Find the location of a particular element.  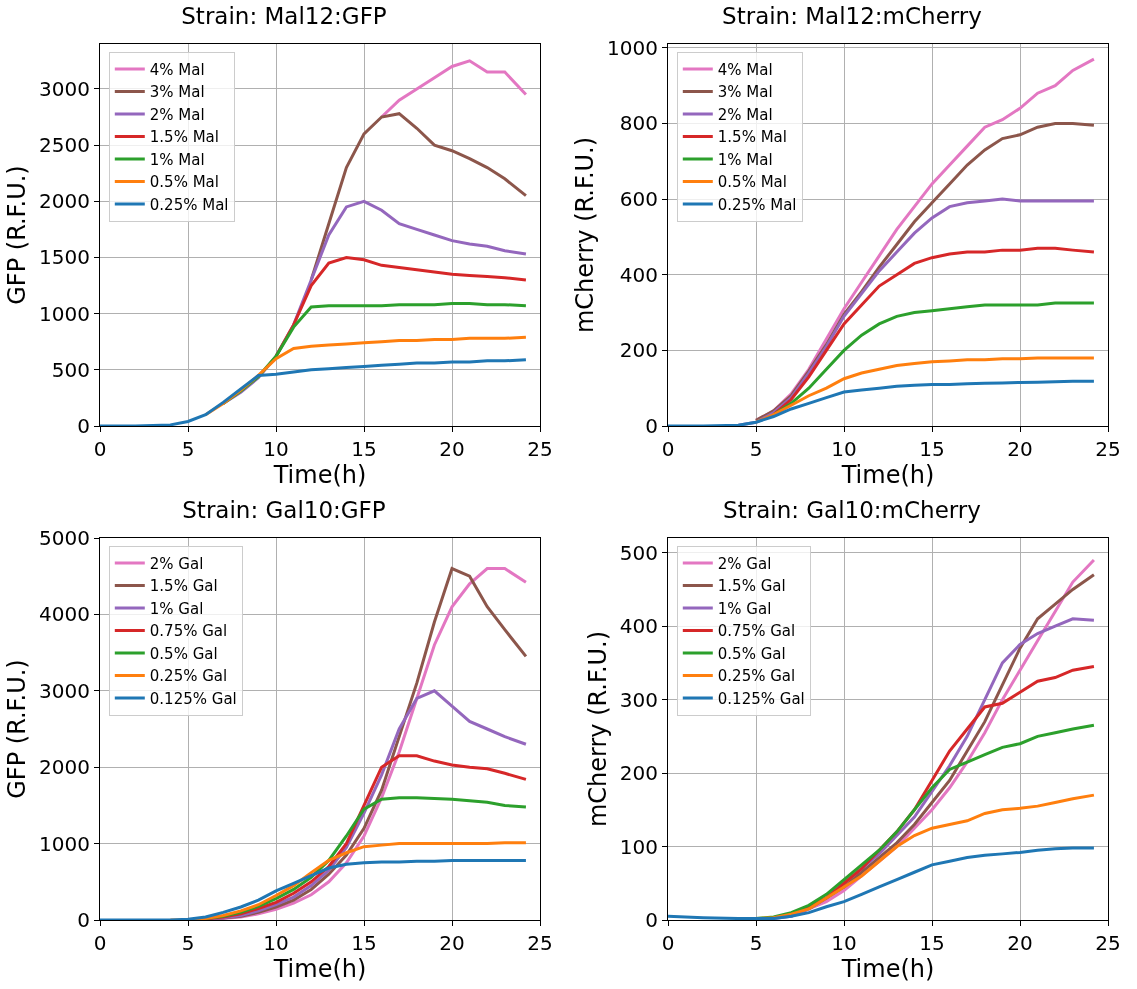

y-tick-label: 1500 is located at coordinates (64, 257).